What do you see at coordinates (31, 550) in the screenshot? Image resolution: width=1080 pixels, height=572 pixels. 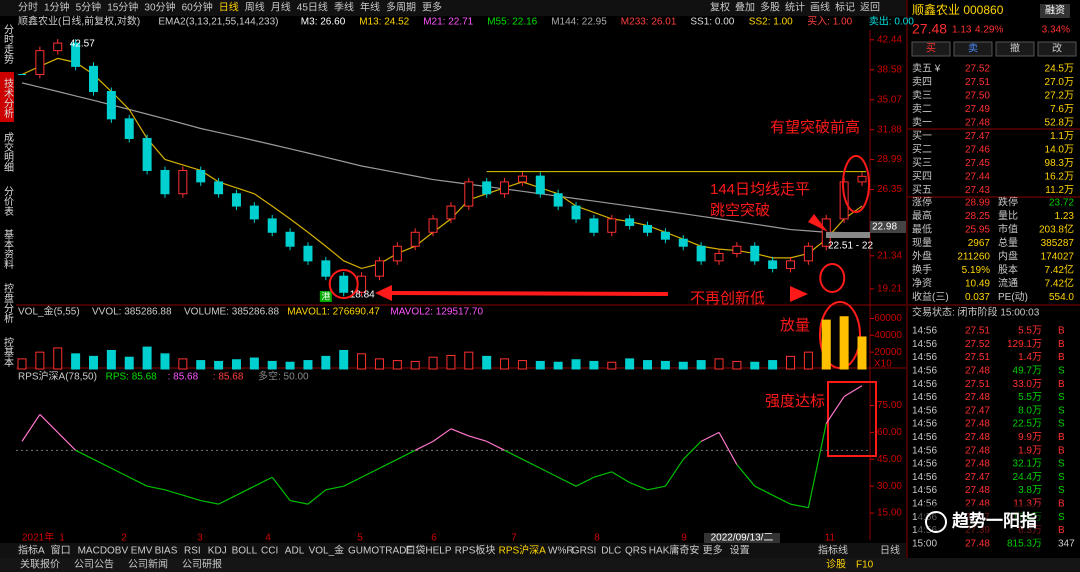 I see `indicator-tab: 指标A` at bounding box center [31, 550].